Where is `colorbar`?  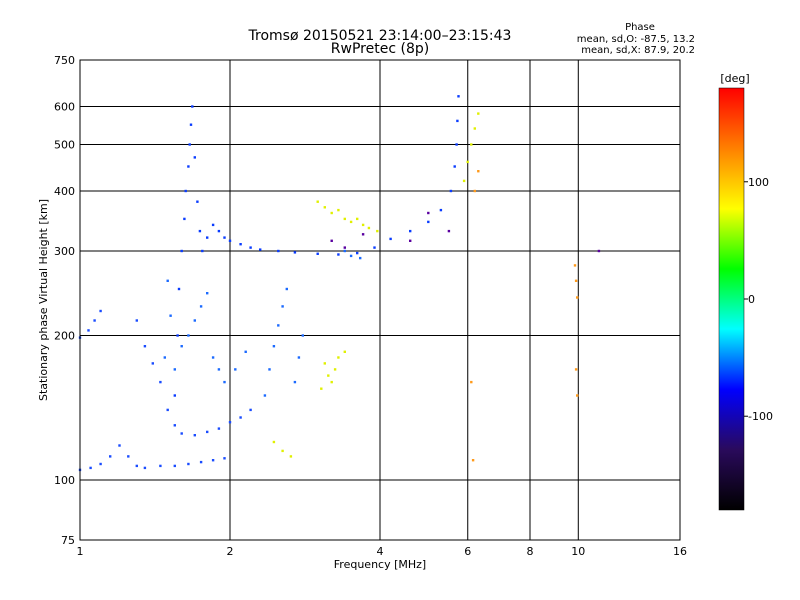 colorbar is located at coordinates (731, 299).